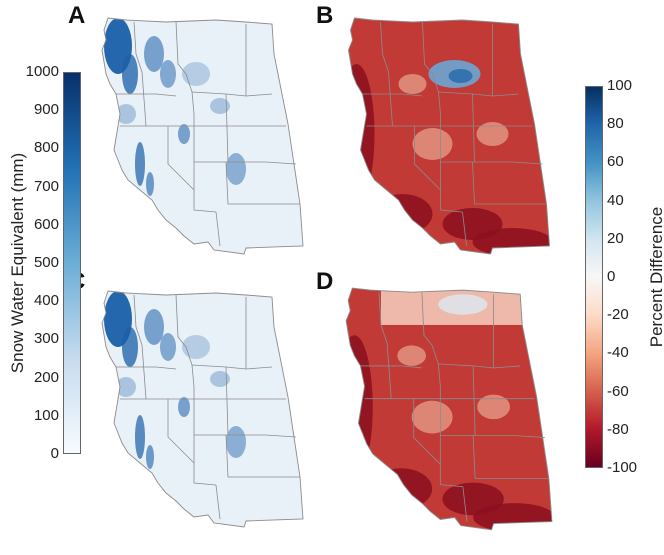 The image size is (664, 555). What do you see at coordinates (46, 339) in the screenshot?
I see `swe-tick-label: 300` at bounding box center [46, 339].